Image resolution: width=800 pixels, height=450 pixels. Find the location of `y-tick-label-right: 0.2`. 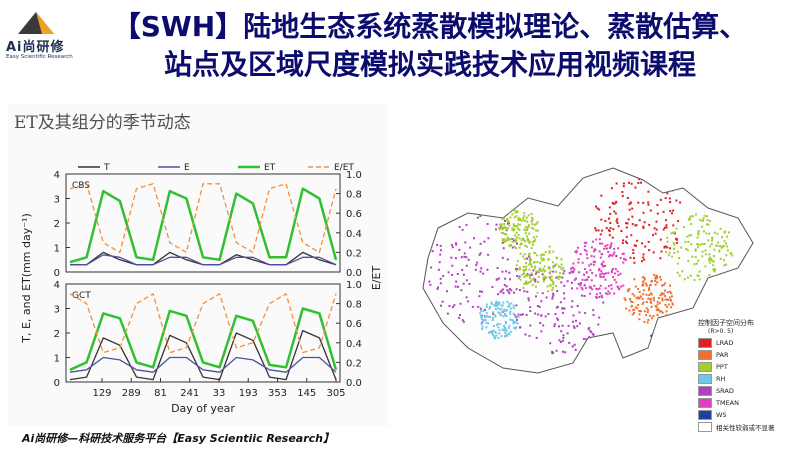

y-tick-label-right: 0.2 is located at coordinates (354, 253).